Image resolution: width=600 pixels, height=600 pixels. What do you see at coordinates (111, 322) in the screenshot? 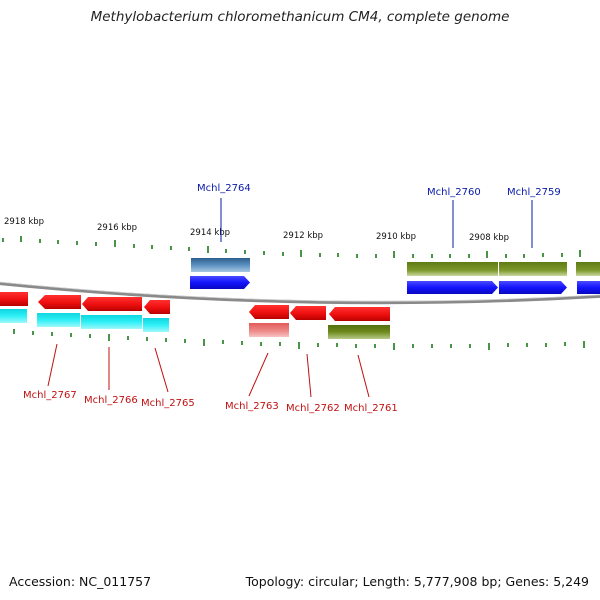
I see `gene-mchl-2766-alt` at bounding box center [111, 322].